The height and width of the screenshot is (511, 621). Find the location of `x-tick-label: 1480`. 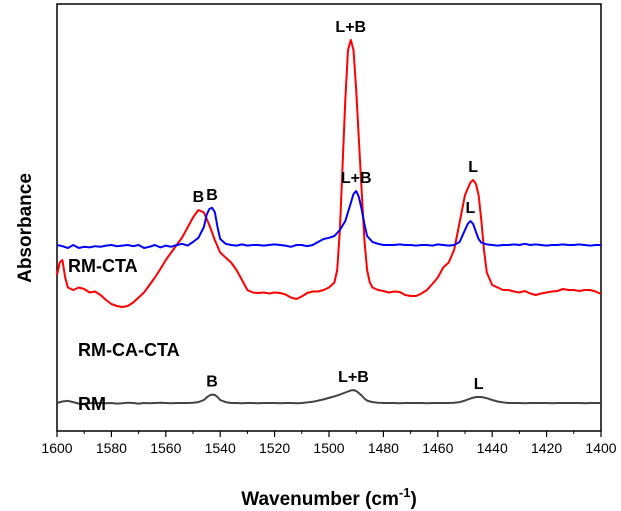

x-tick-label: 1480 is located at coordinates (383, 448).